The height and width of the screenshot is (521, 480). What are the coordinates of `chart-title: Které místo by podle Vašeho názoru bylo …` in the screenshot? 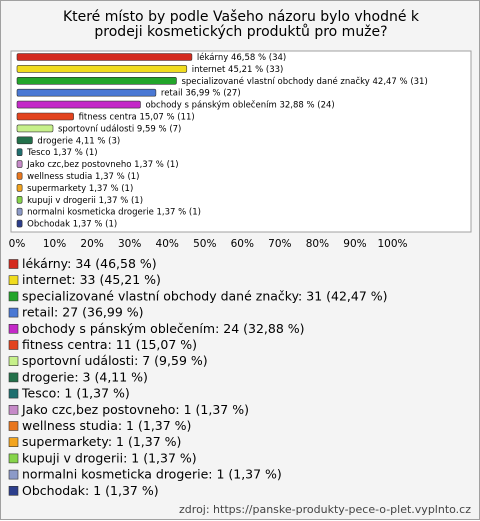 It's located at (241, 24).